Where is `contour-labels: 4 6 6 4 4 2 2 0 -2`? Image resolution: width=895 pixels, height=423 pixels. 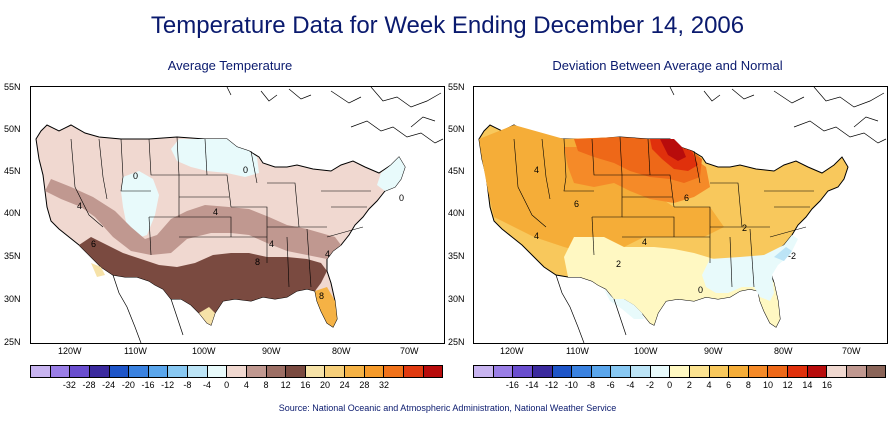 contour-labels: 4 6 6 4 4 2 2 0 -2 is located at coordinates (665, 230).